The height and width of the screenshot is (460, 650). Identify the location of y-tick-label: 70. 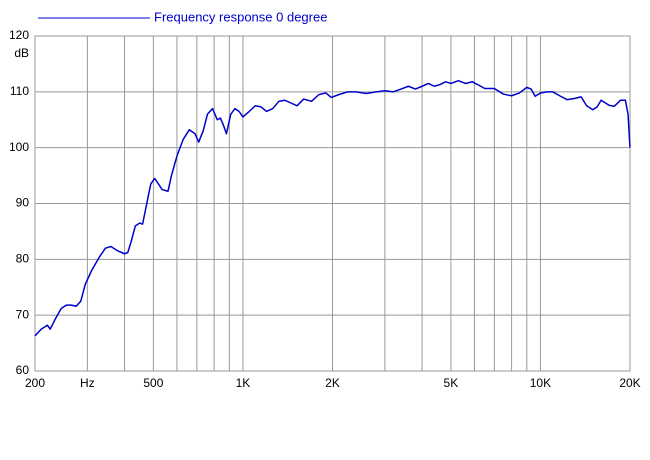
(23, 314).